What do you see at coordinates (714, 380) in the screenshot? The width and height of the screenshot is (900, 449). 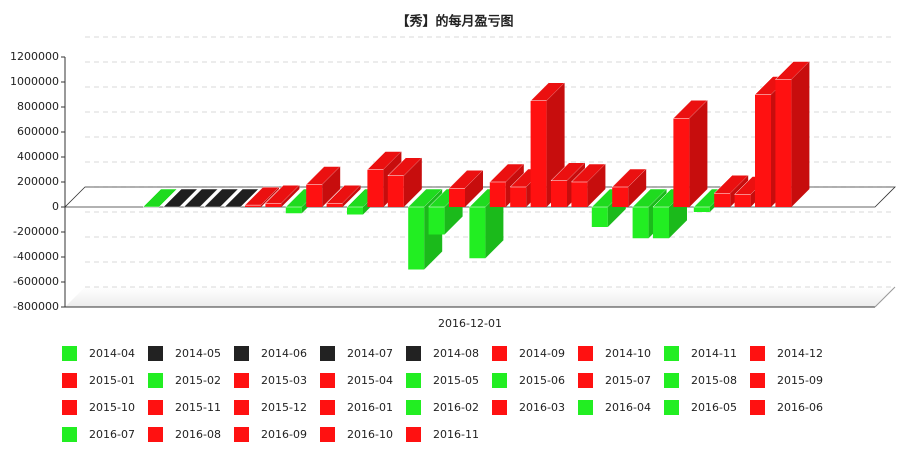 I see `legend-label: 2015-08` at bounding box center [714, 380].